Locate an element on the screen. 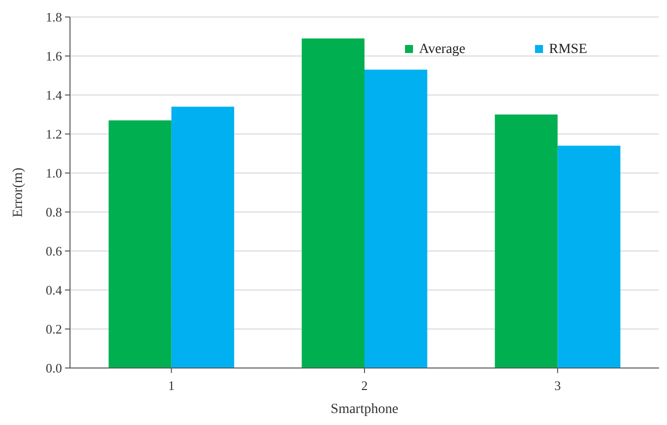  x-tick-label: 1 is located at coordinates (171, 385).